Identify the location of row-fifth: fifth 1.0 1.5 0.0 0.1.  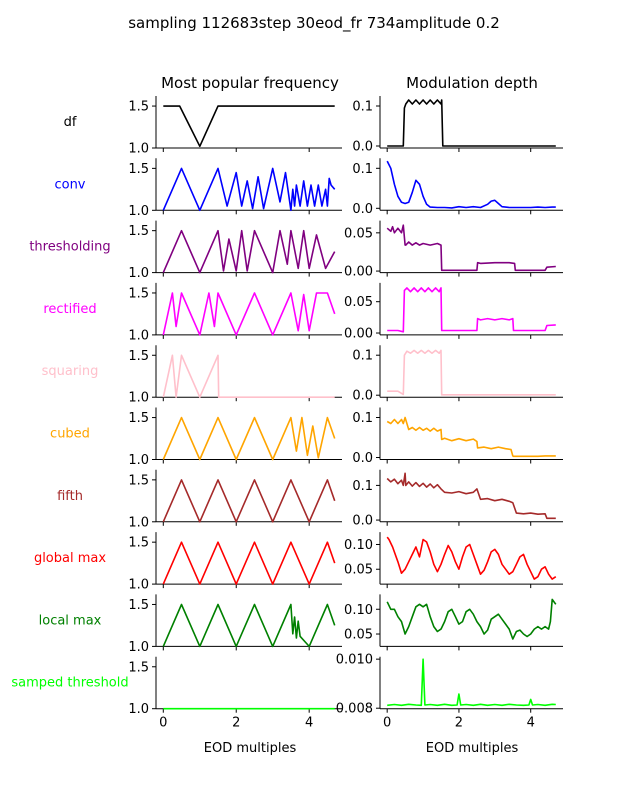
(310, 499).